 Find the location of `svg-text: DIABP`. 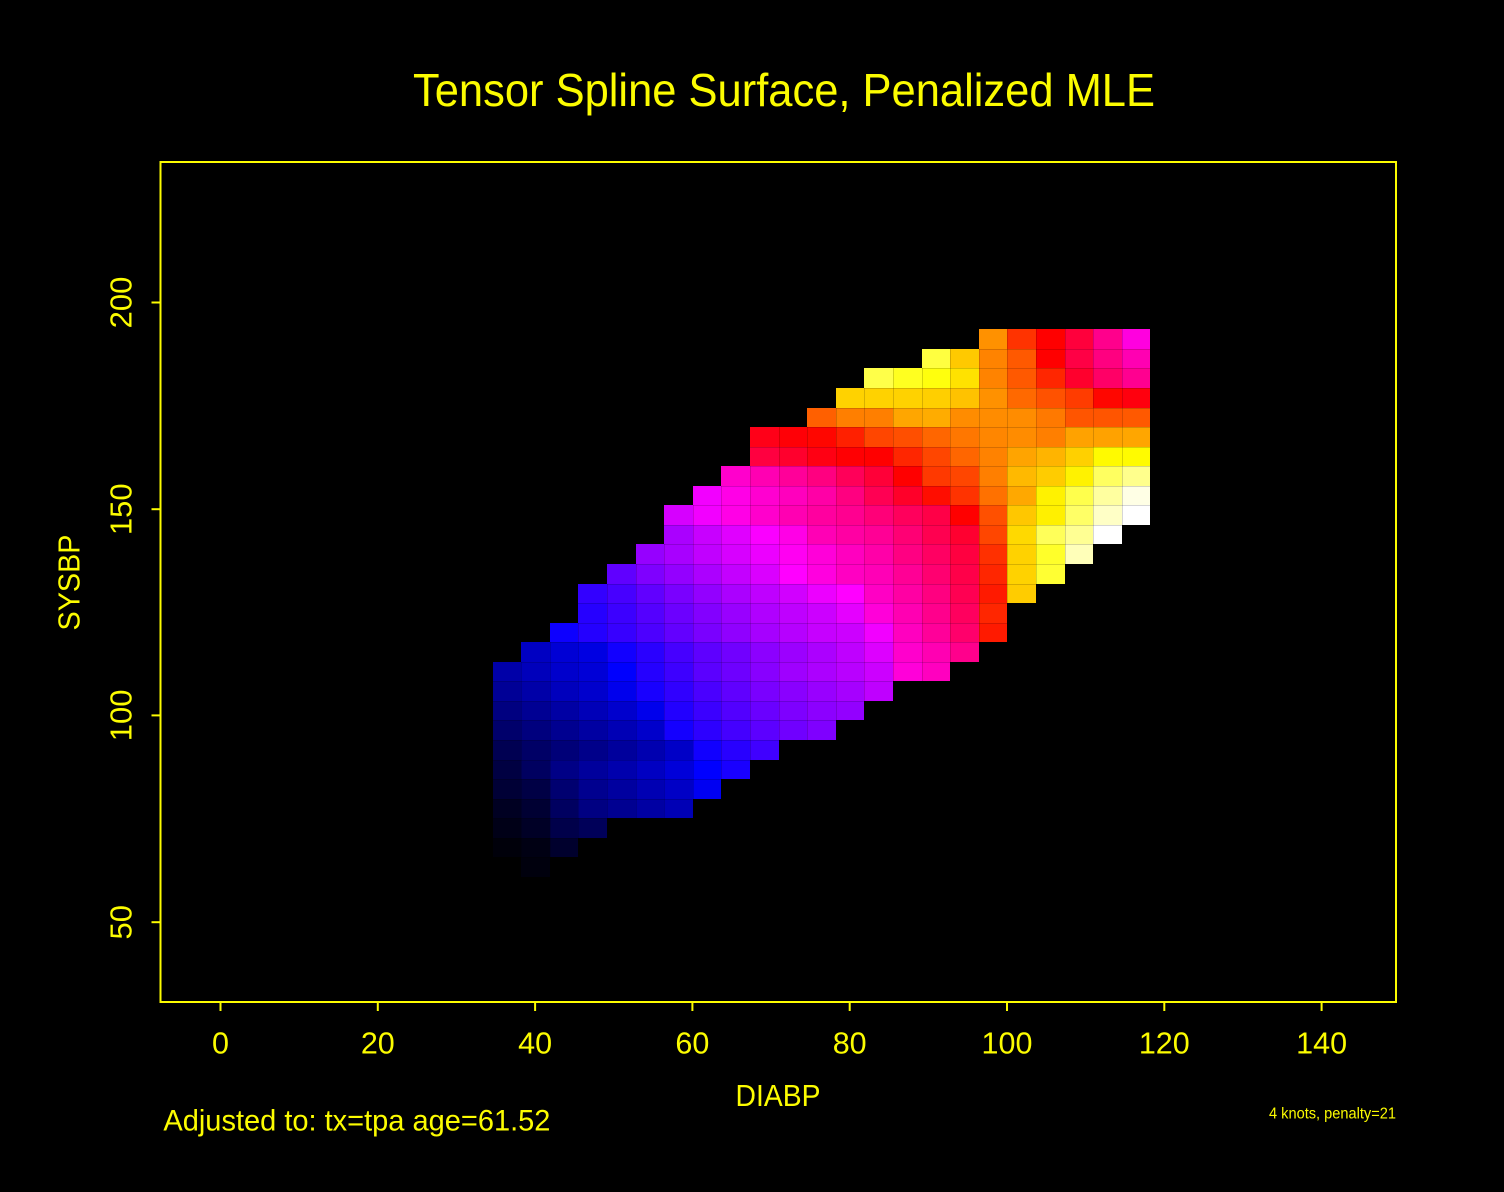

svg-text: DIABP is located at coordinates (778, 1095).